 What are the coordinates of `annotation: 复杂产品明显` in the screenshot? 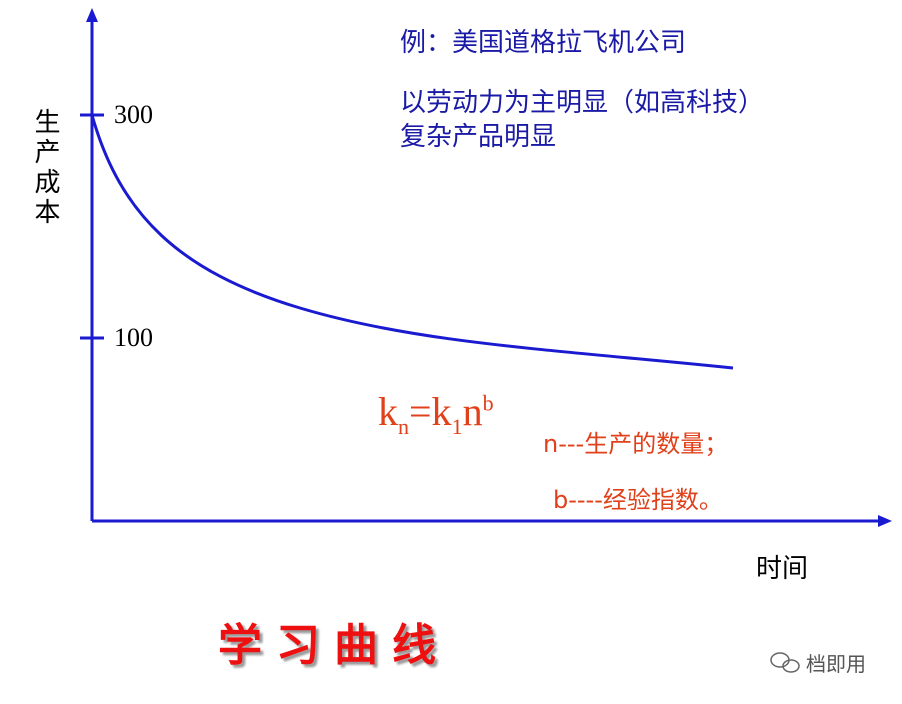 It's located at (478, 137).